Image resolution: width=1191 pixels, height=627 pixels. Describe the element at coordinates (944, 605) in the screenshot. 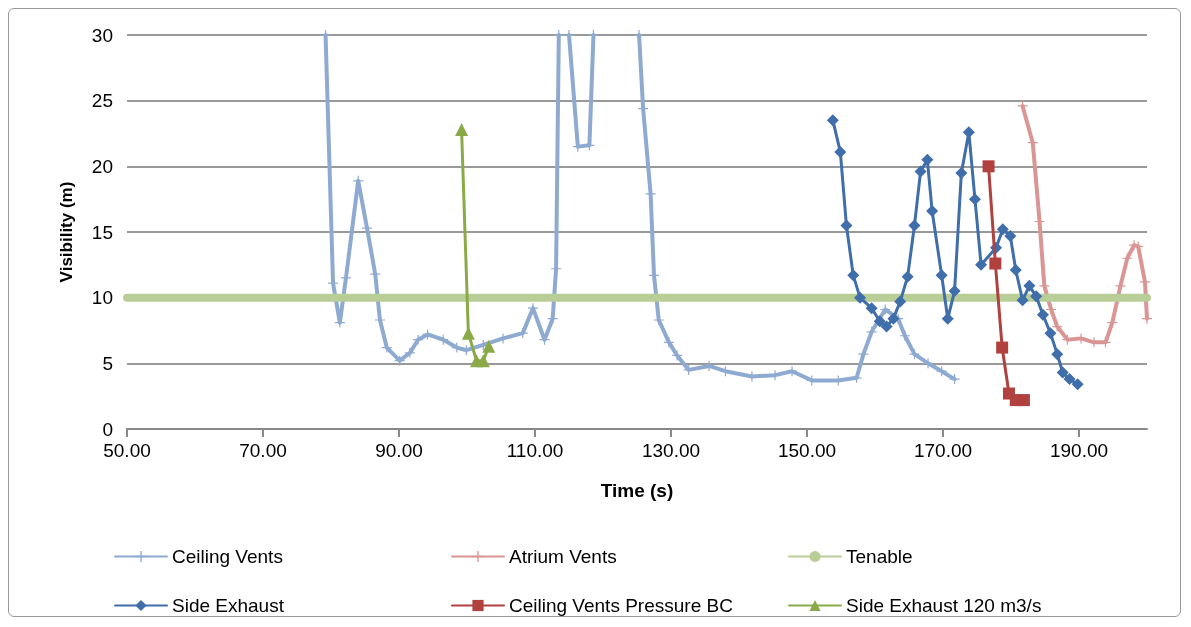

I see `legend-label: Side Exhaust 120 m3/s` at that location.